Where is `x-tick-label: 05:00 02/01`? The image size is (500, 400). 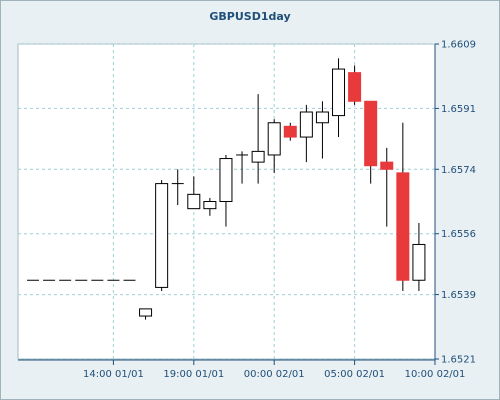 x-tick-label: 05:00 02/01 is located at coordinates (354, 374).